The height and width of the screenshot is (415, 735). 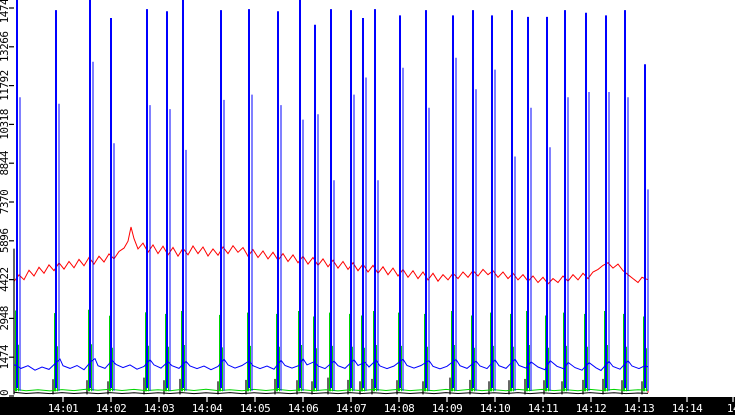 What do you see at coordinates (331, 364) in the screenshot?
I see `blue-baseline-series` at bounding box center [331, 364].